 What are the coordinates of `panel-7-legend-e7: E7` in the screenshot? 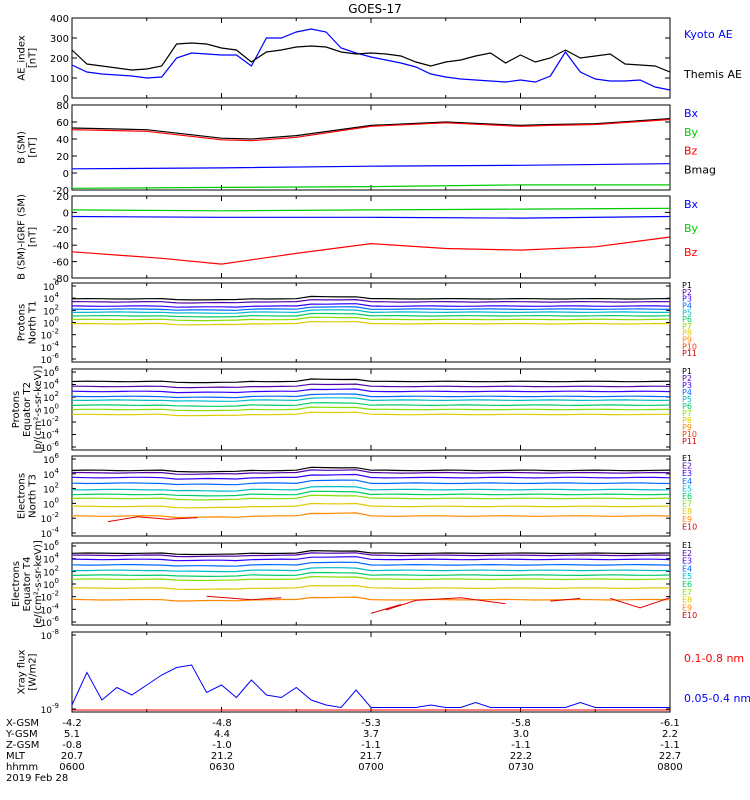 It's located at (687, 592).